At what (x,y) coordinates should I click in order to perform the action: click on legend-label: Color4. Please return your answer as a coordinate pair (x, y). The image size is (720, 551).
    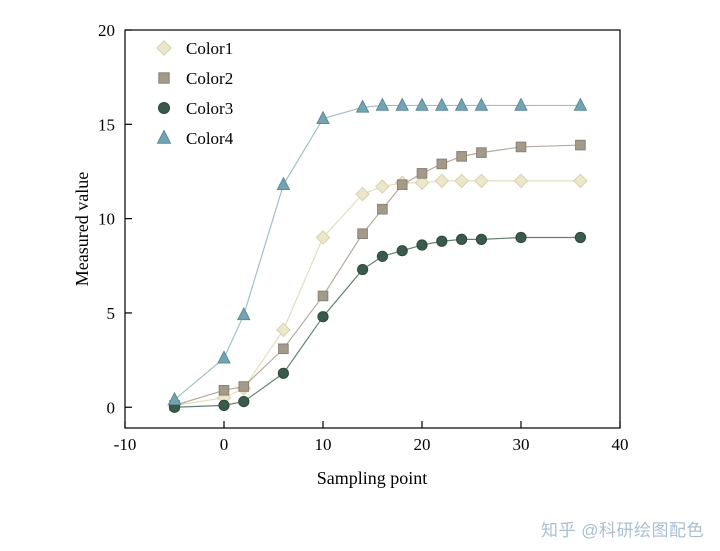
    Looking at the image, I should click on (210, 138).